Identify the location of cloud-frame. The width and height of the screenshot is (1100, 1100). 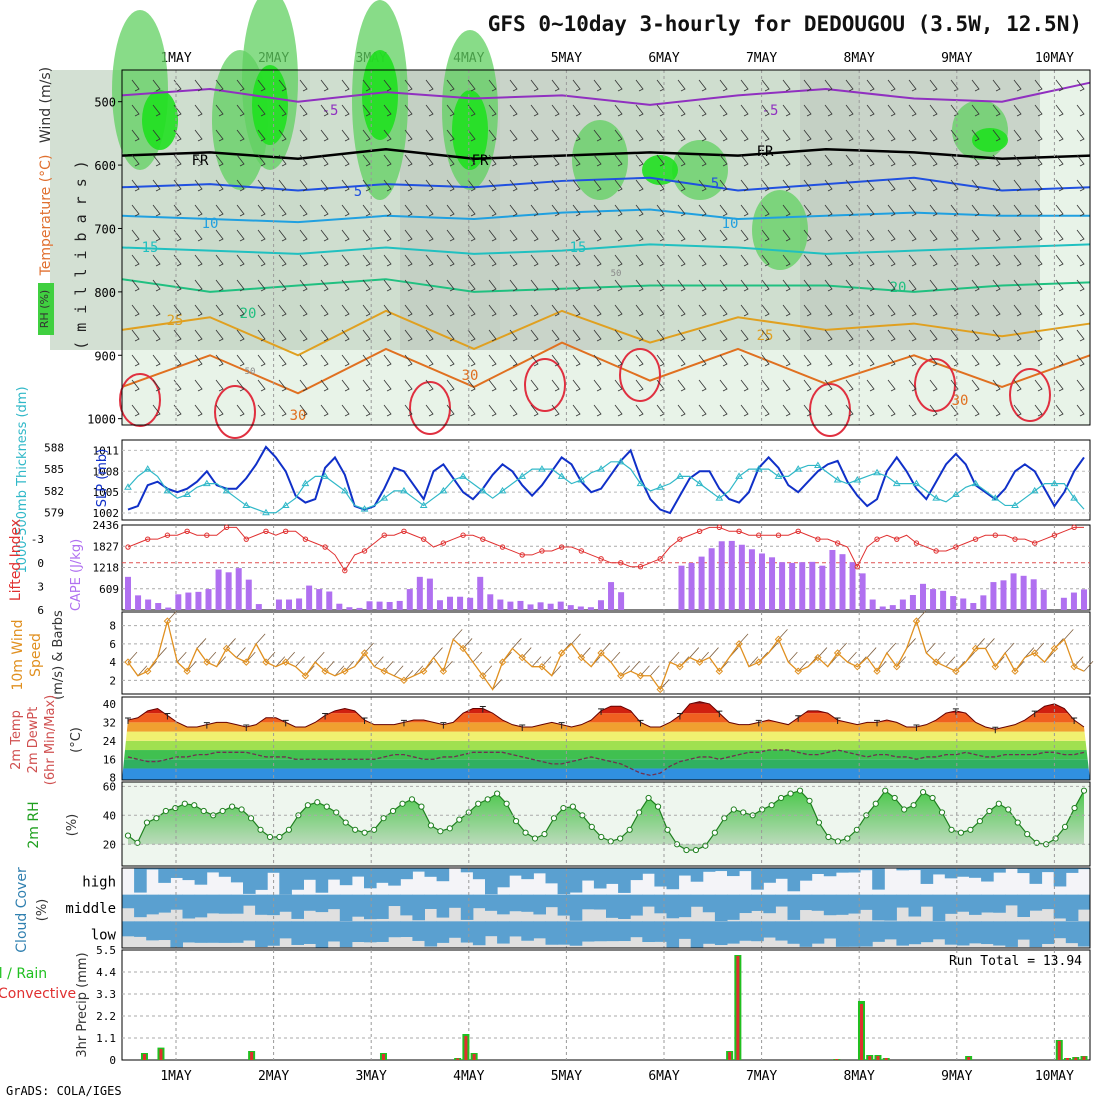
(606, 908).